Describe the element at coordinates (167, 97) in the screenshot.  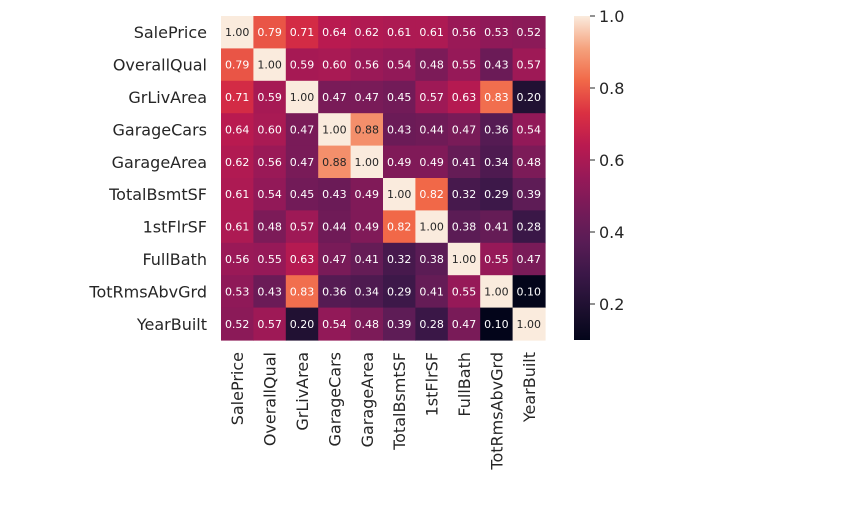
I see `row-label: GrLivArea` at that location.